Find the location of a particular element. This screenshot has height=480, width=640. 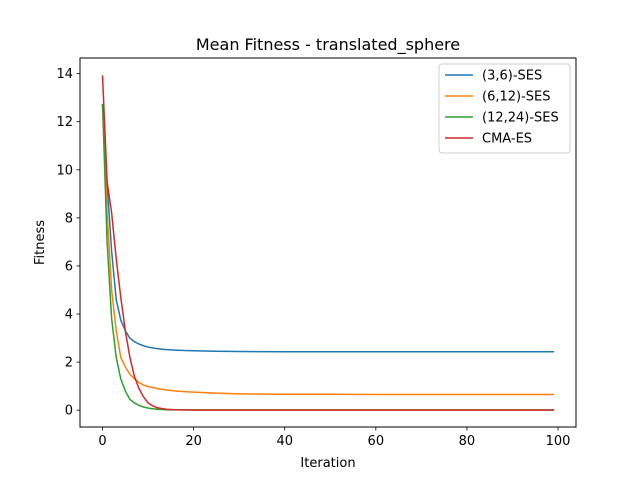

y-tick-label: 0 is located at coordinates (69, 411).